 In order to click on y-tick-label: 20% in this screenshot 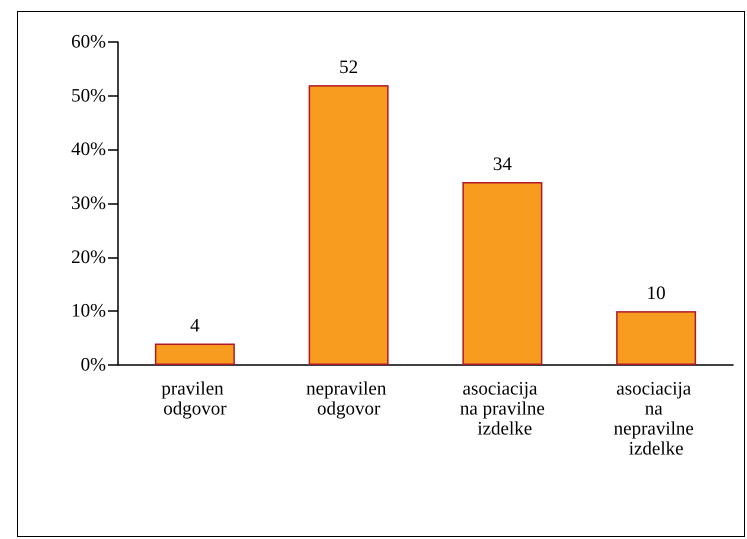, I will do `click(88, 257)`.